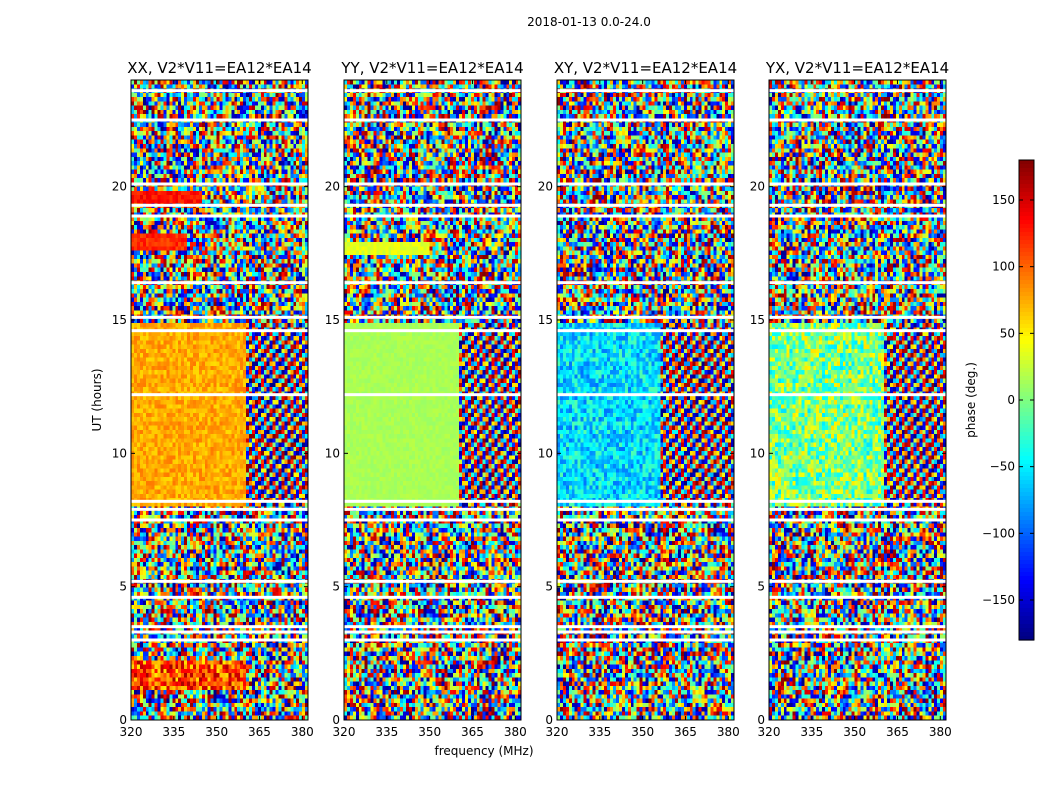 Image resolution: width=1050 pixels, height=800 pixels. I want to click on y-tick-label: 5, so click(549, 587).